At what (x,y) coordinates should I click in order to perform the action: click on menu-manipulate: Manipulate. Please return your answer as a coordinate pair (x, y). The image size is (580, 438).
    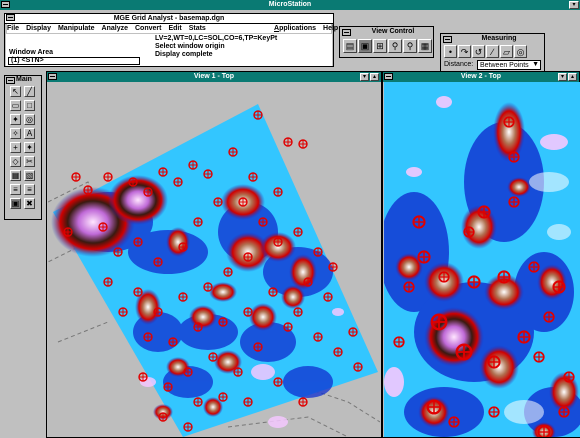
    Looking at the image, I should click on (76, 28).